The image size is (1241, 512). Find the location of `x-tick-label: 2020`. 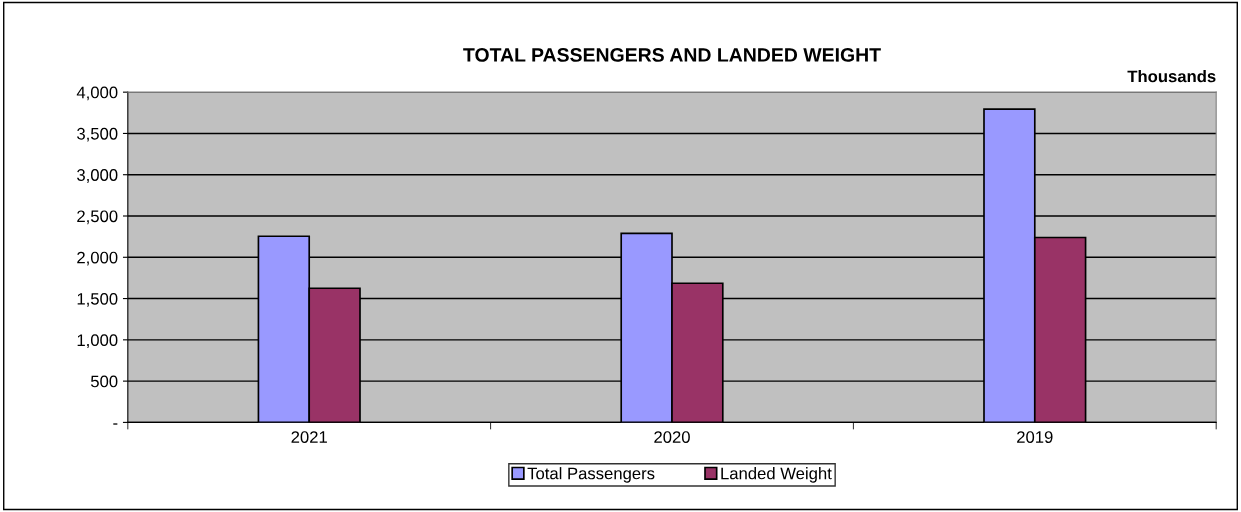

x-tick-label: 2020 is located at coordinates (672, 437).